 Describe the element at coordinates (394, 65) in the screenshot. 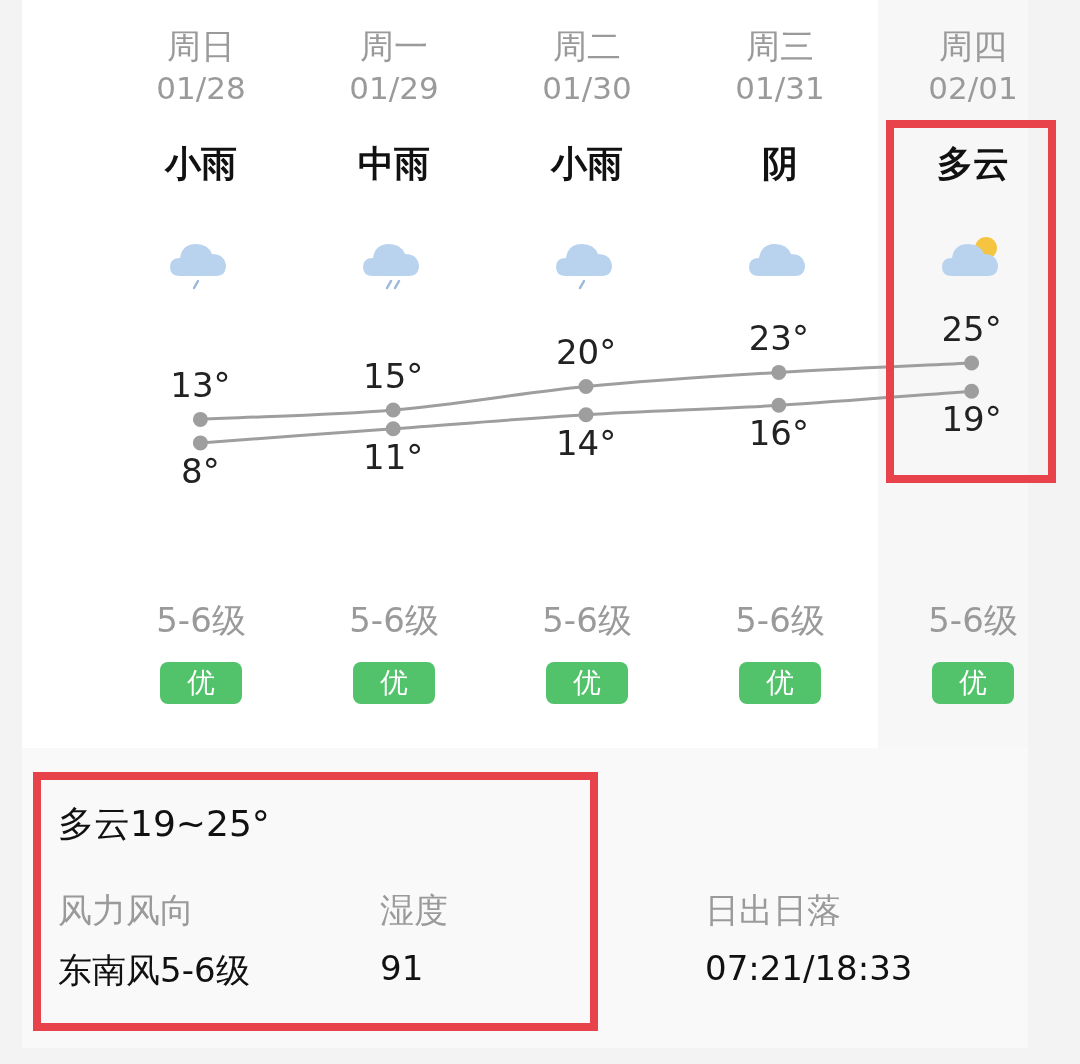

I see `x-tick-label: 周一 01/29` at that location.